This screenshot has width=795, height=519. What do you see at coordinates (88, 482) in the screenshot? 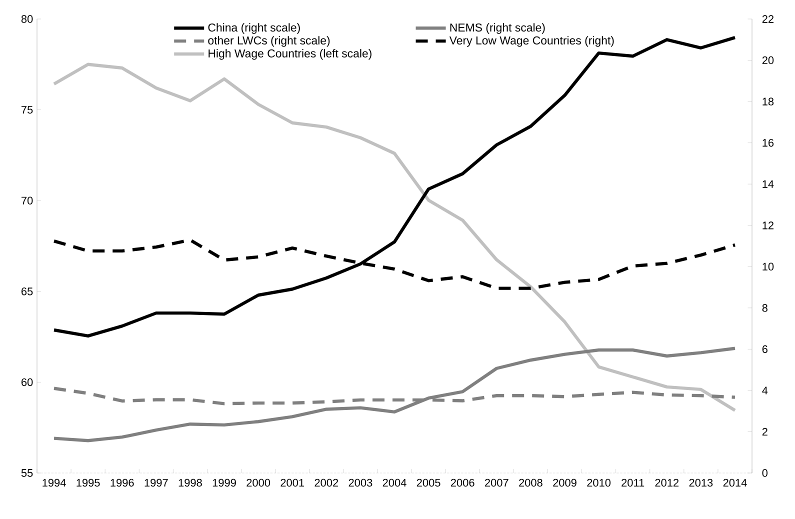
I see `x-tick-label: 1995` at bounding box center [88, 482].